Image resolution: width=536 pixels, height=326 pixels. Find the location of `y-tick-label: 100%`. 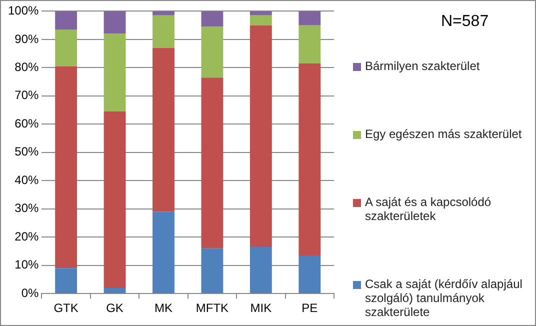

y-tick-label: 100% is located at coordinates (24, 11).